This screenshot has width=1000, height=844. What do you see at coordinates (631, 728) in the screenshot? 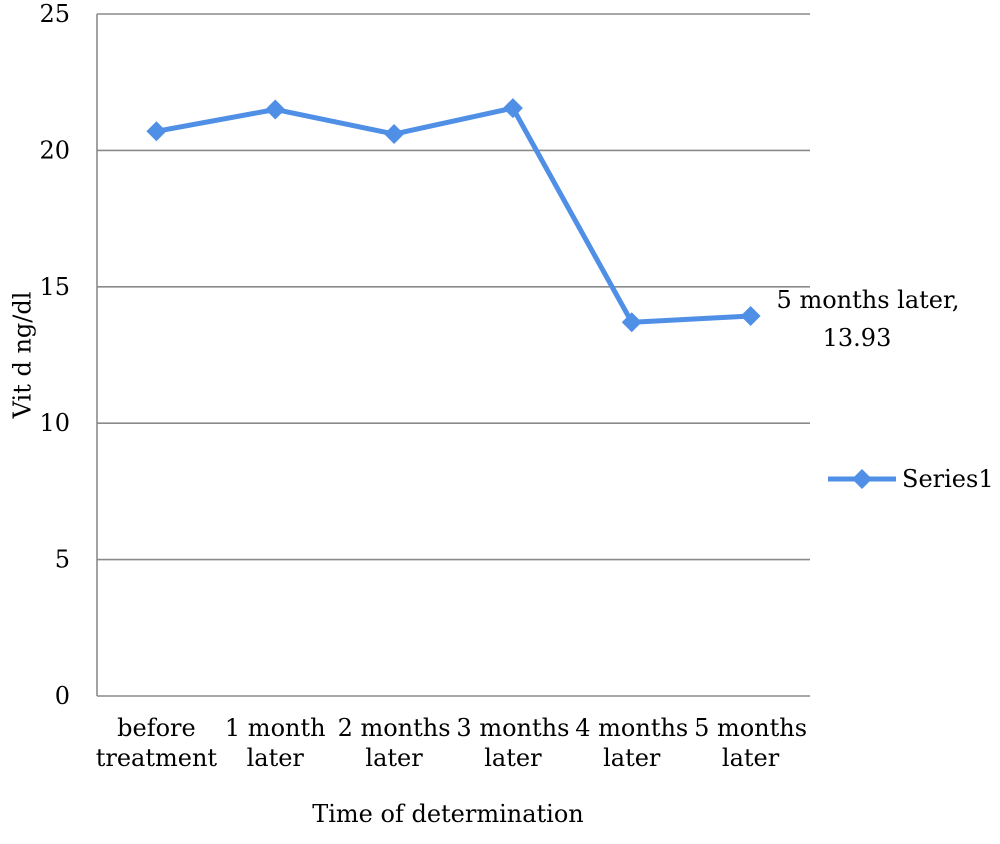
I see `x-category-4-line-0: 4 months` at bounding box center [631, 728].